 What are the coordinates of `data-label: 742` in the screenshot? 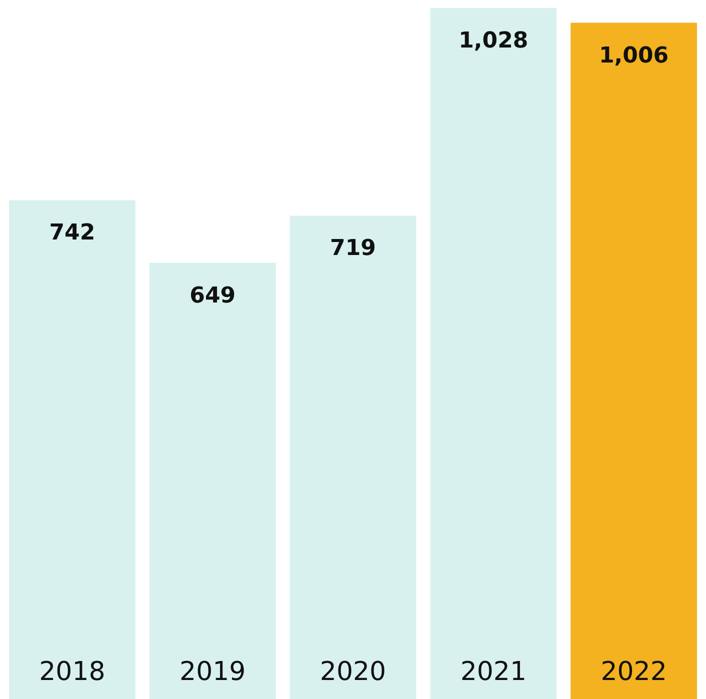 It's located at (72, 233).